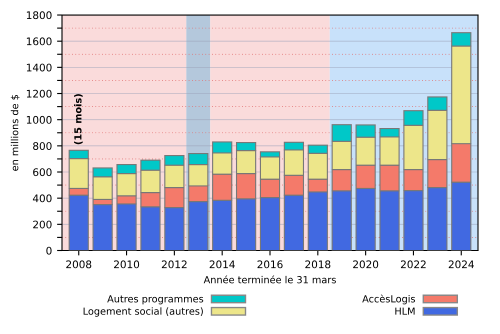 The image size is (500, 334). What do you see at coordinates (155, 299) in the screenshot?
I see `legend-label: Autres programmes` at bounding box center [155, 299].